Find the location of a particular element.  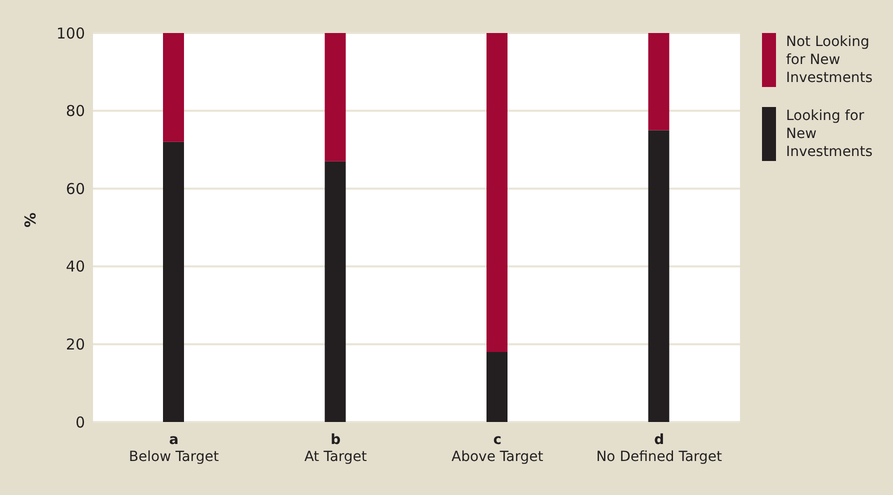

y-axis-title: % is located at coordinates (30, 220).